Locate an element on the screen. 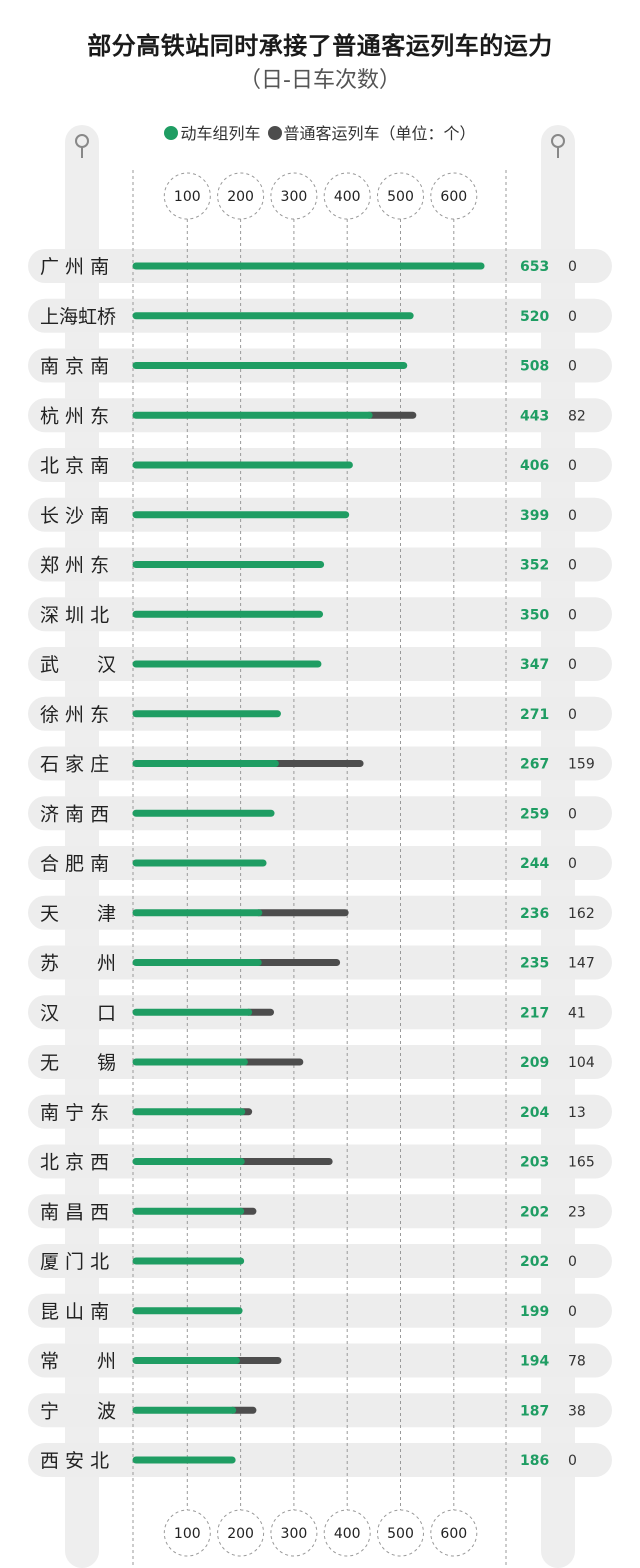 This screenshot has height=1568, width=640. category-label: 合 肥 南 is located at coordinates (74, 864).